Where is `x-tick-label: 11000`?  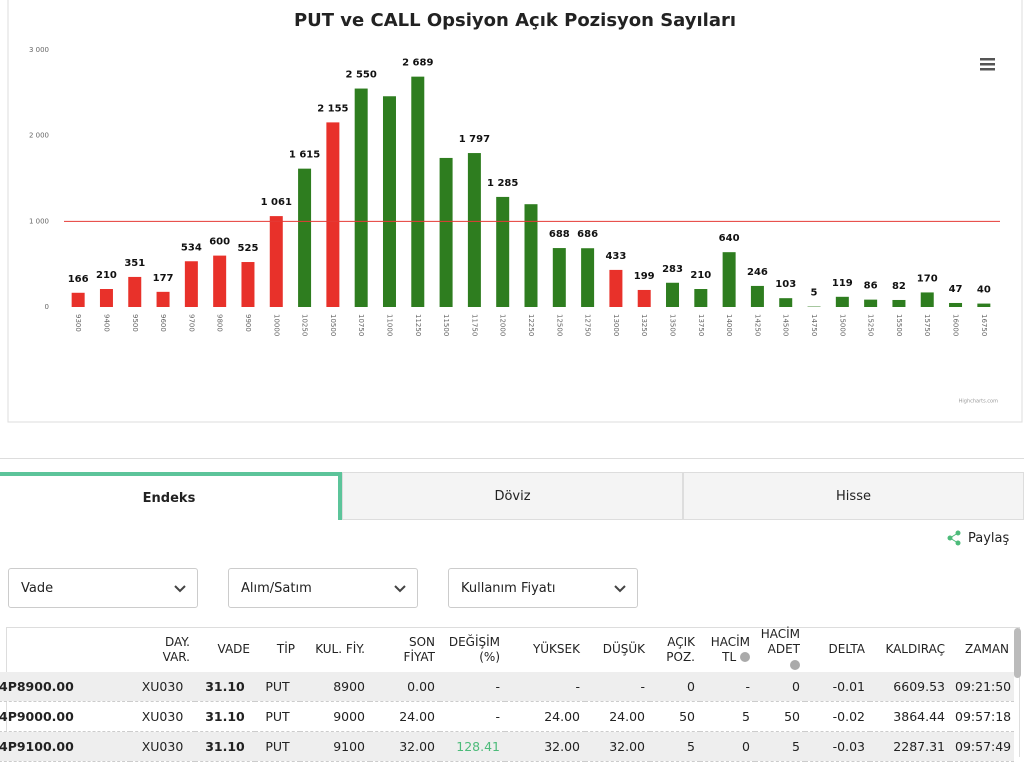 x-tick-label: 11000 is located at coordinates (389, 325).